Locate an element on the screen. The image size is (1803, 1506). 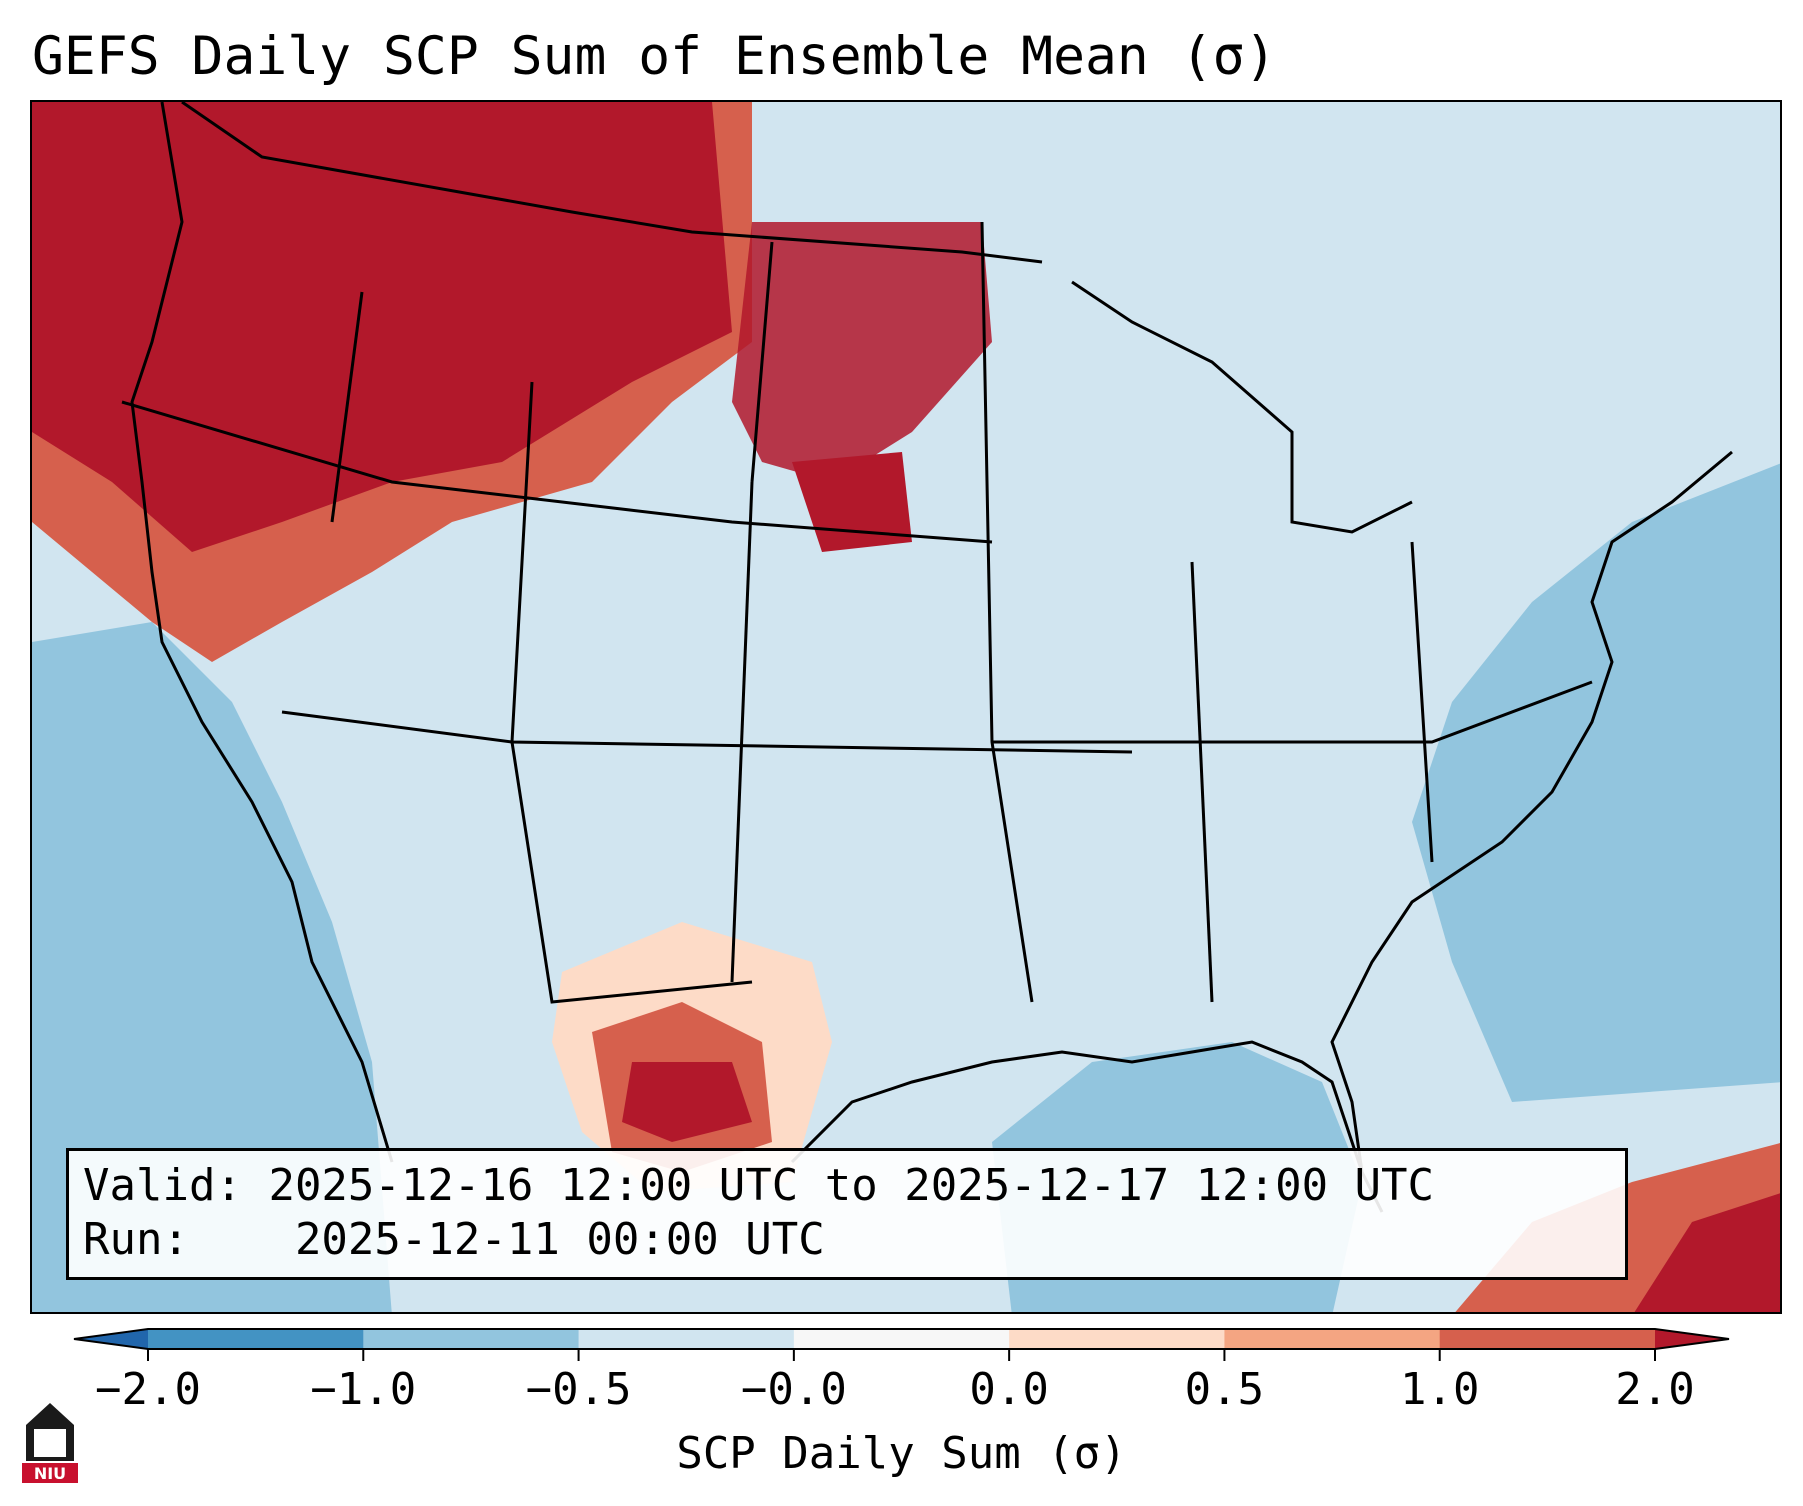
map-title: GEFS Daily SCP Sum of Ensemble Mean (σ) is located at coordinates (654, 56).